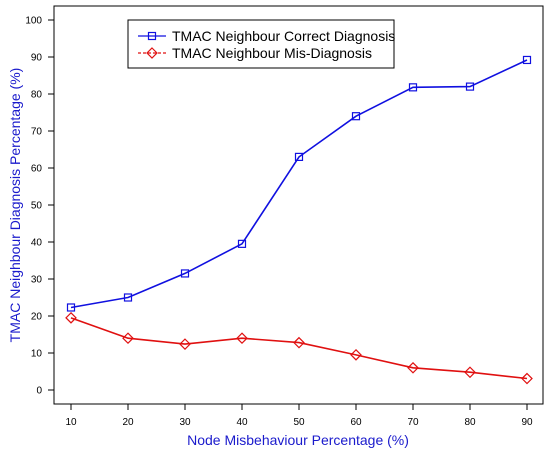 Image resolution: width=550 pixels, height=454 pixels. Describe the element at coordinates (272, 53) in the screenshot. I see `legend-label-misdiagnosis: TMAC Neighbour Mis-Diagnosis` at that location.